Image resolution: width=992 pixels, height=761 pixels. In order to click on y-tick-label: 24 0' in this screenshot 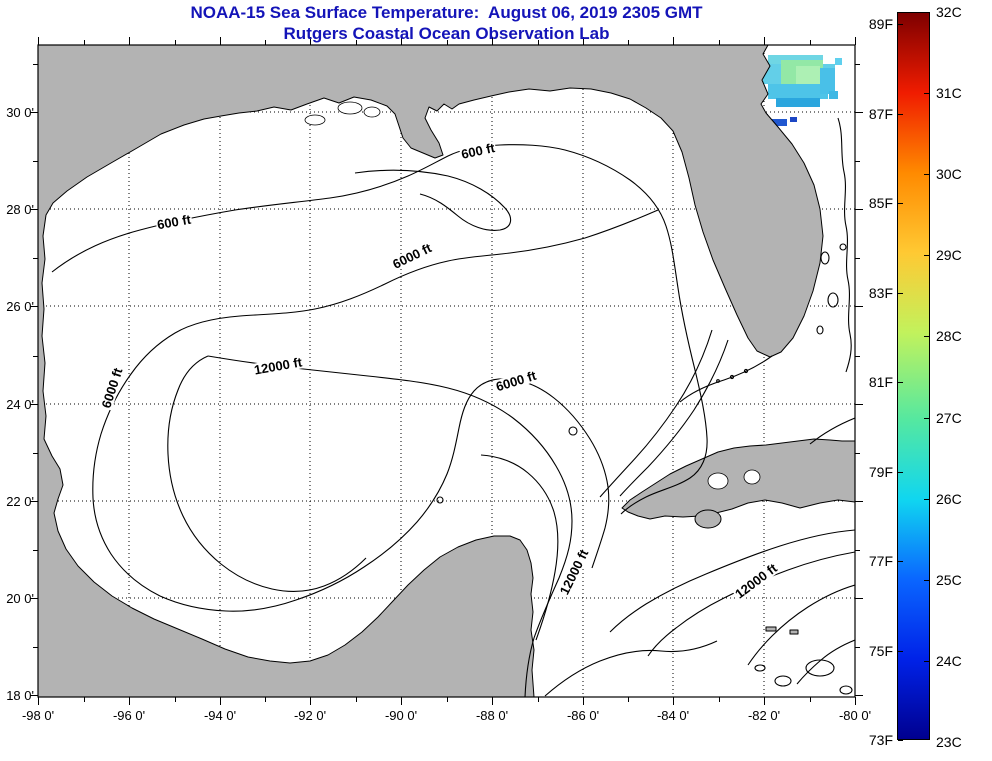, I will do `click(20, 404)`.